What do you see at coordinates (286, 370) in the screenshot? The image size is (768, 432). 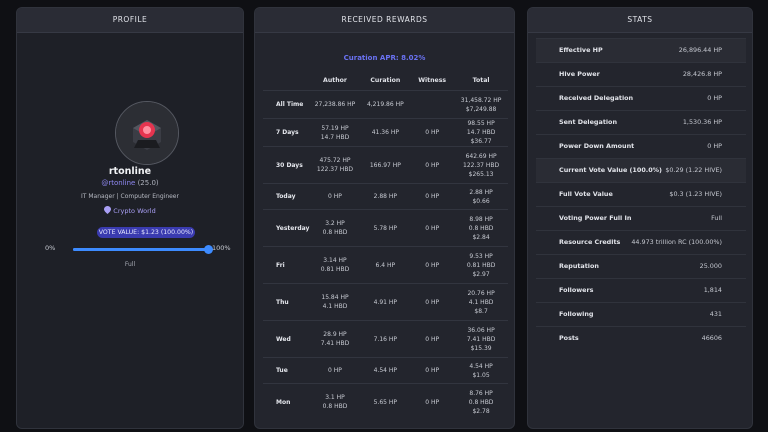 I see `row-label: Tue` at bounding box center [286, 370].